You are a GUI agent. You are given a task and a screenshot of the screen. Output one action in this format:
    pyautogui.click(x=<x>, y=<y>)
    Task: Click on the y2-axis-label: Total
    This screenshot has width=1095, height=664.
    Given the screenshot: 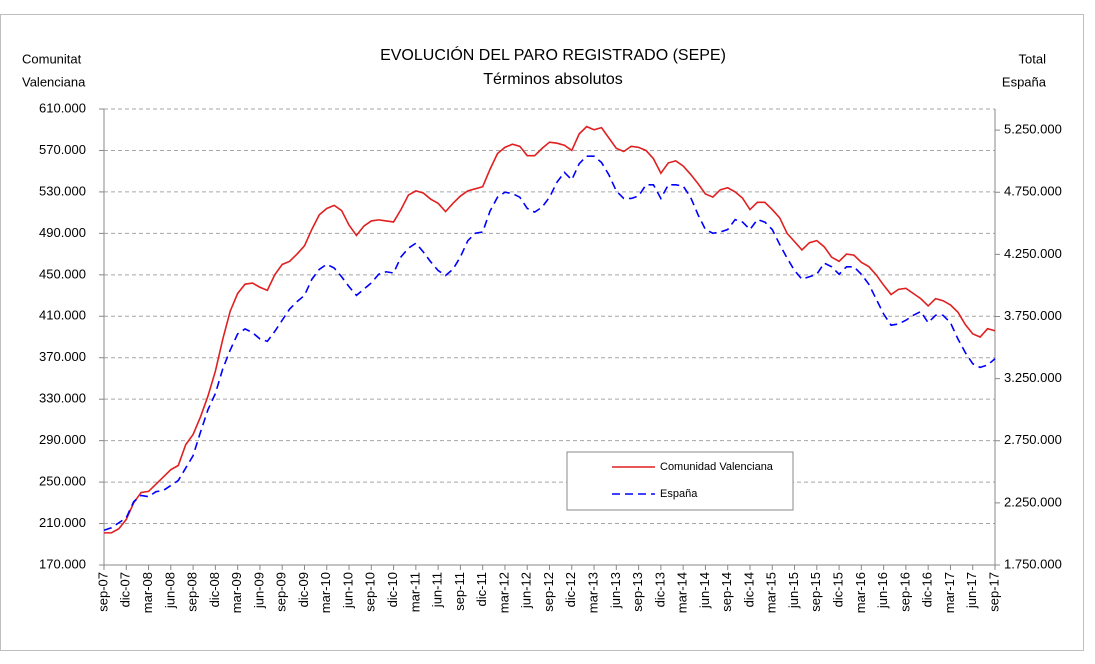 What is the action you would take?
    pyautogui.click(x=1033, y=58)
    